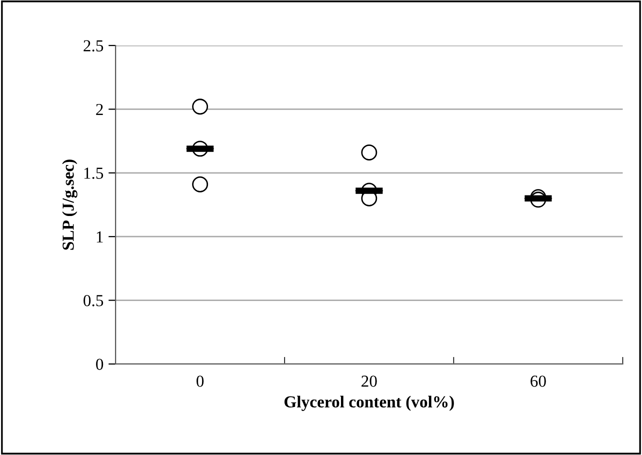  I want to click on y-tick-label: 1, so click(99, 236).